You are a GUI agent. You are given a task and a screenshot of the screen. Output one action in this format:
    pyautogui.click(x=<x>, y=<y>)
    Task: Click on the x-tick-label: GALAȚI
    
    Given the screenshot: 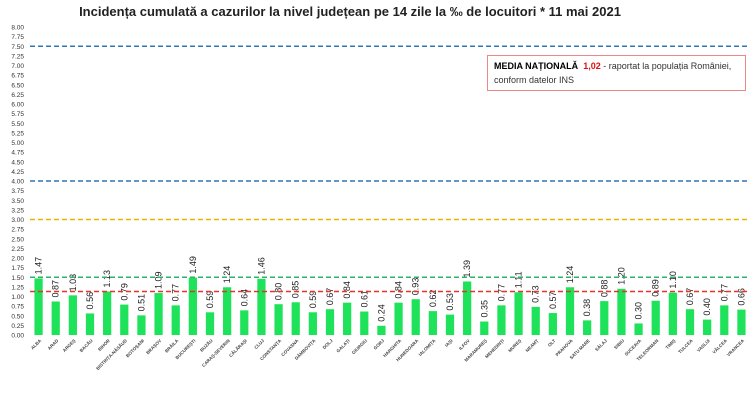 What is the action you would take?
    pyautogui.click(x=342, y=345)
    